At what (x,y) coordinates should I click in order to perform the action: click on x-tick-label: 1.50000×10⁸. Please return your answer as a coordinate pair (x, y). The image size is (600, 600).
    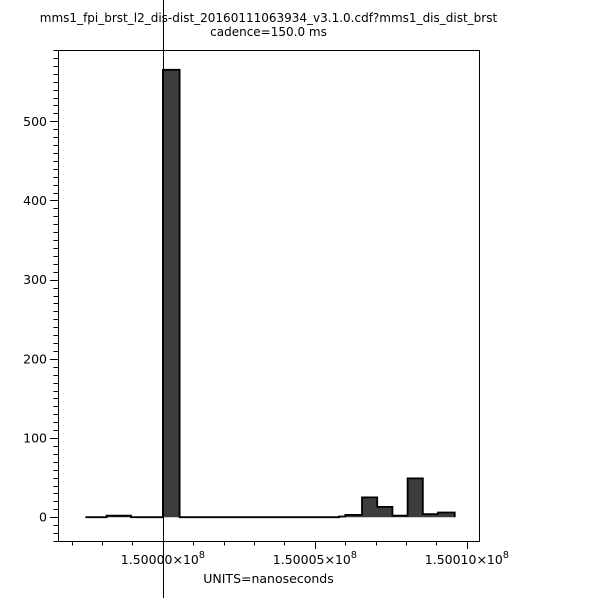
    Looking at the image, I should click on (163, 558).